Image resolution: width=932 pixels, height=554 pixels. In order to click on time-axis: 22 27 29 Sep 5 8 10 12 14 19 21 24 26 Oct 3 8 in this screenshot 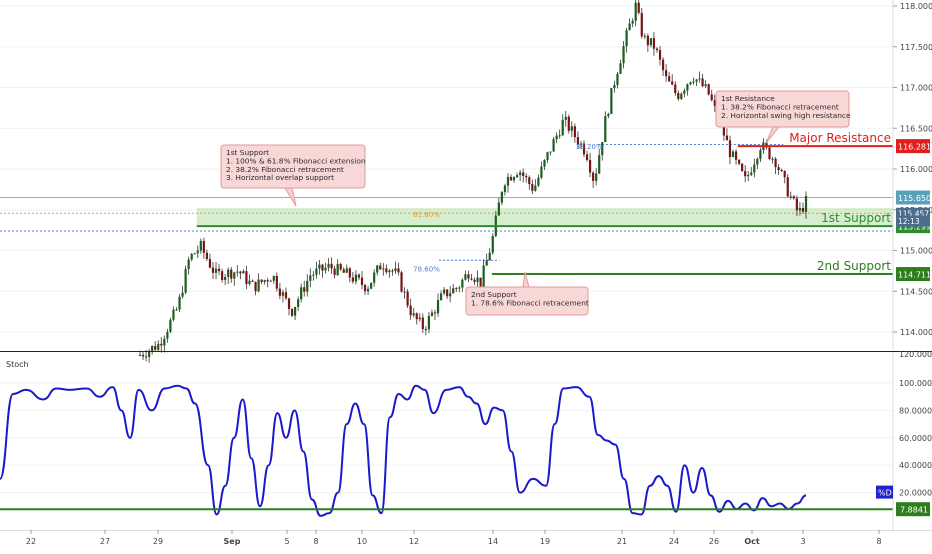, I will do `click(466, 538)`.